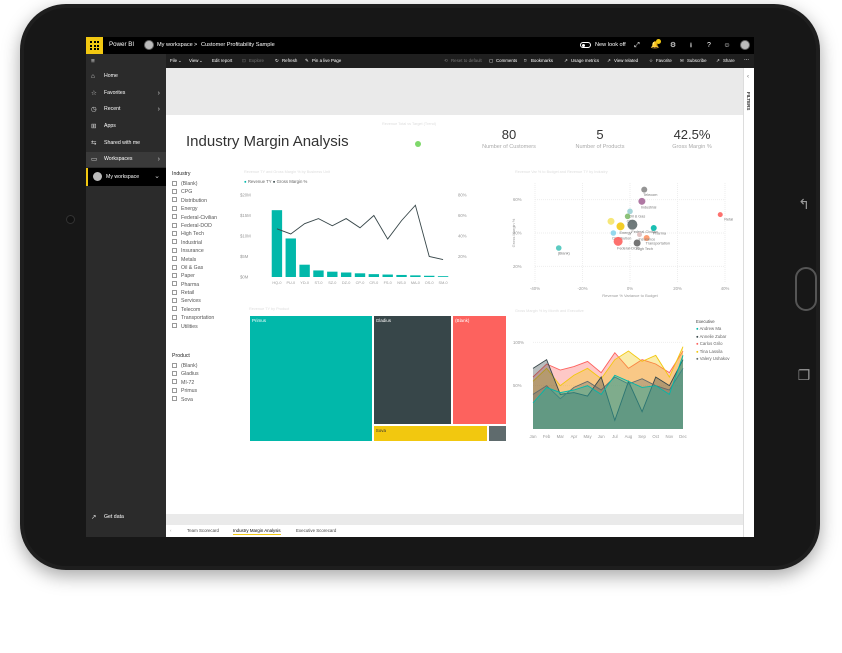 The width and height of the screenshot is (842, 653). Describe the element at coordinates (194, 60) in the screenshot. I see `view-menu: View` at that location.